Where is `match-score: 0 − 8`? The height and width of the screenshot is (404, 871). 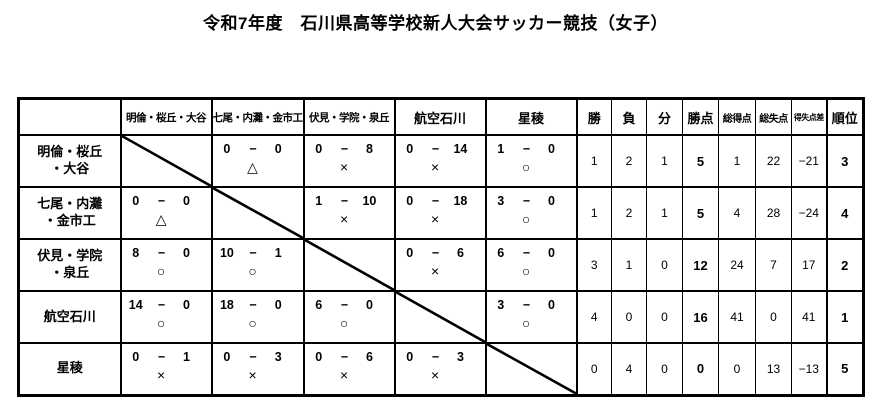
match-score: 0 − 8 is located at coordinates (349, 146).